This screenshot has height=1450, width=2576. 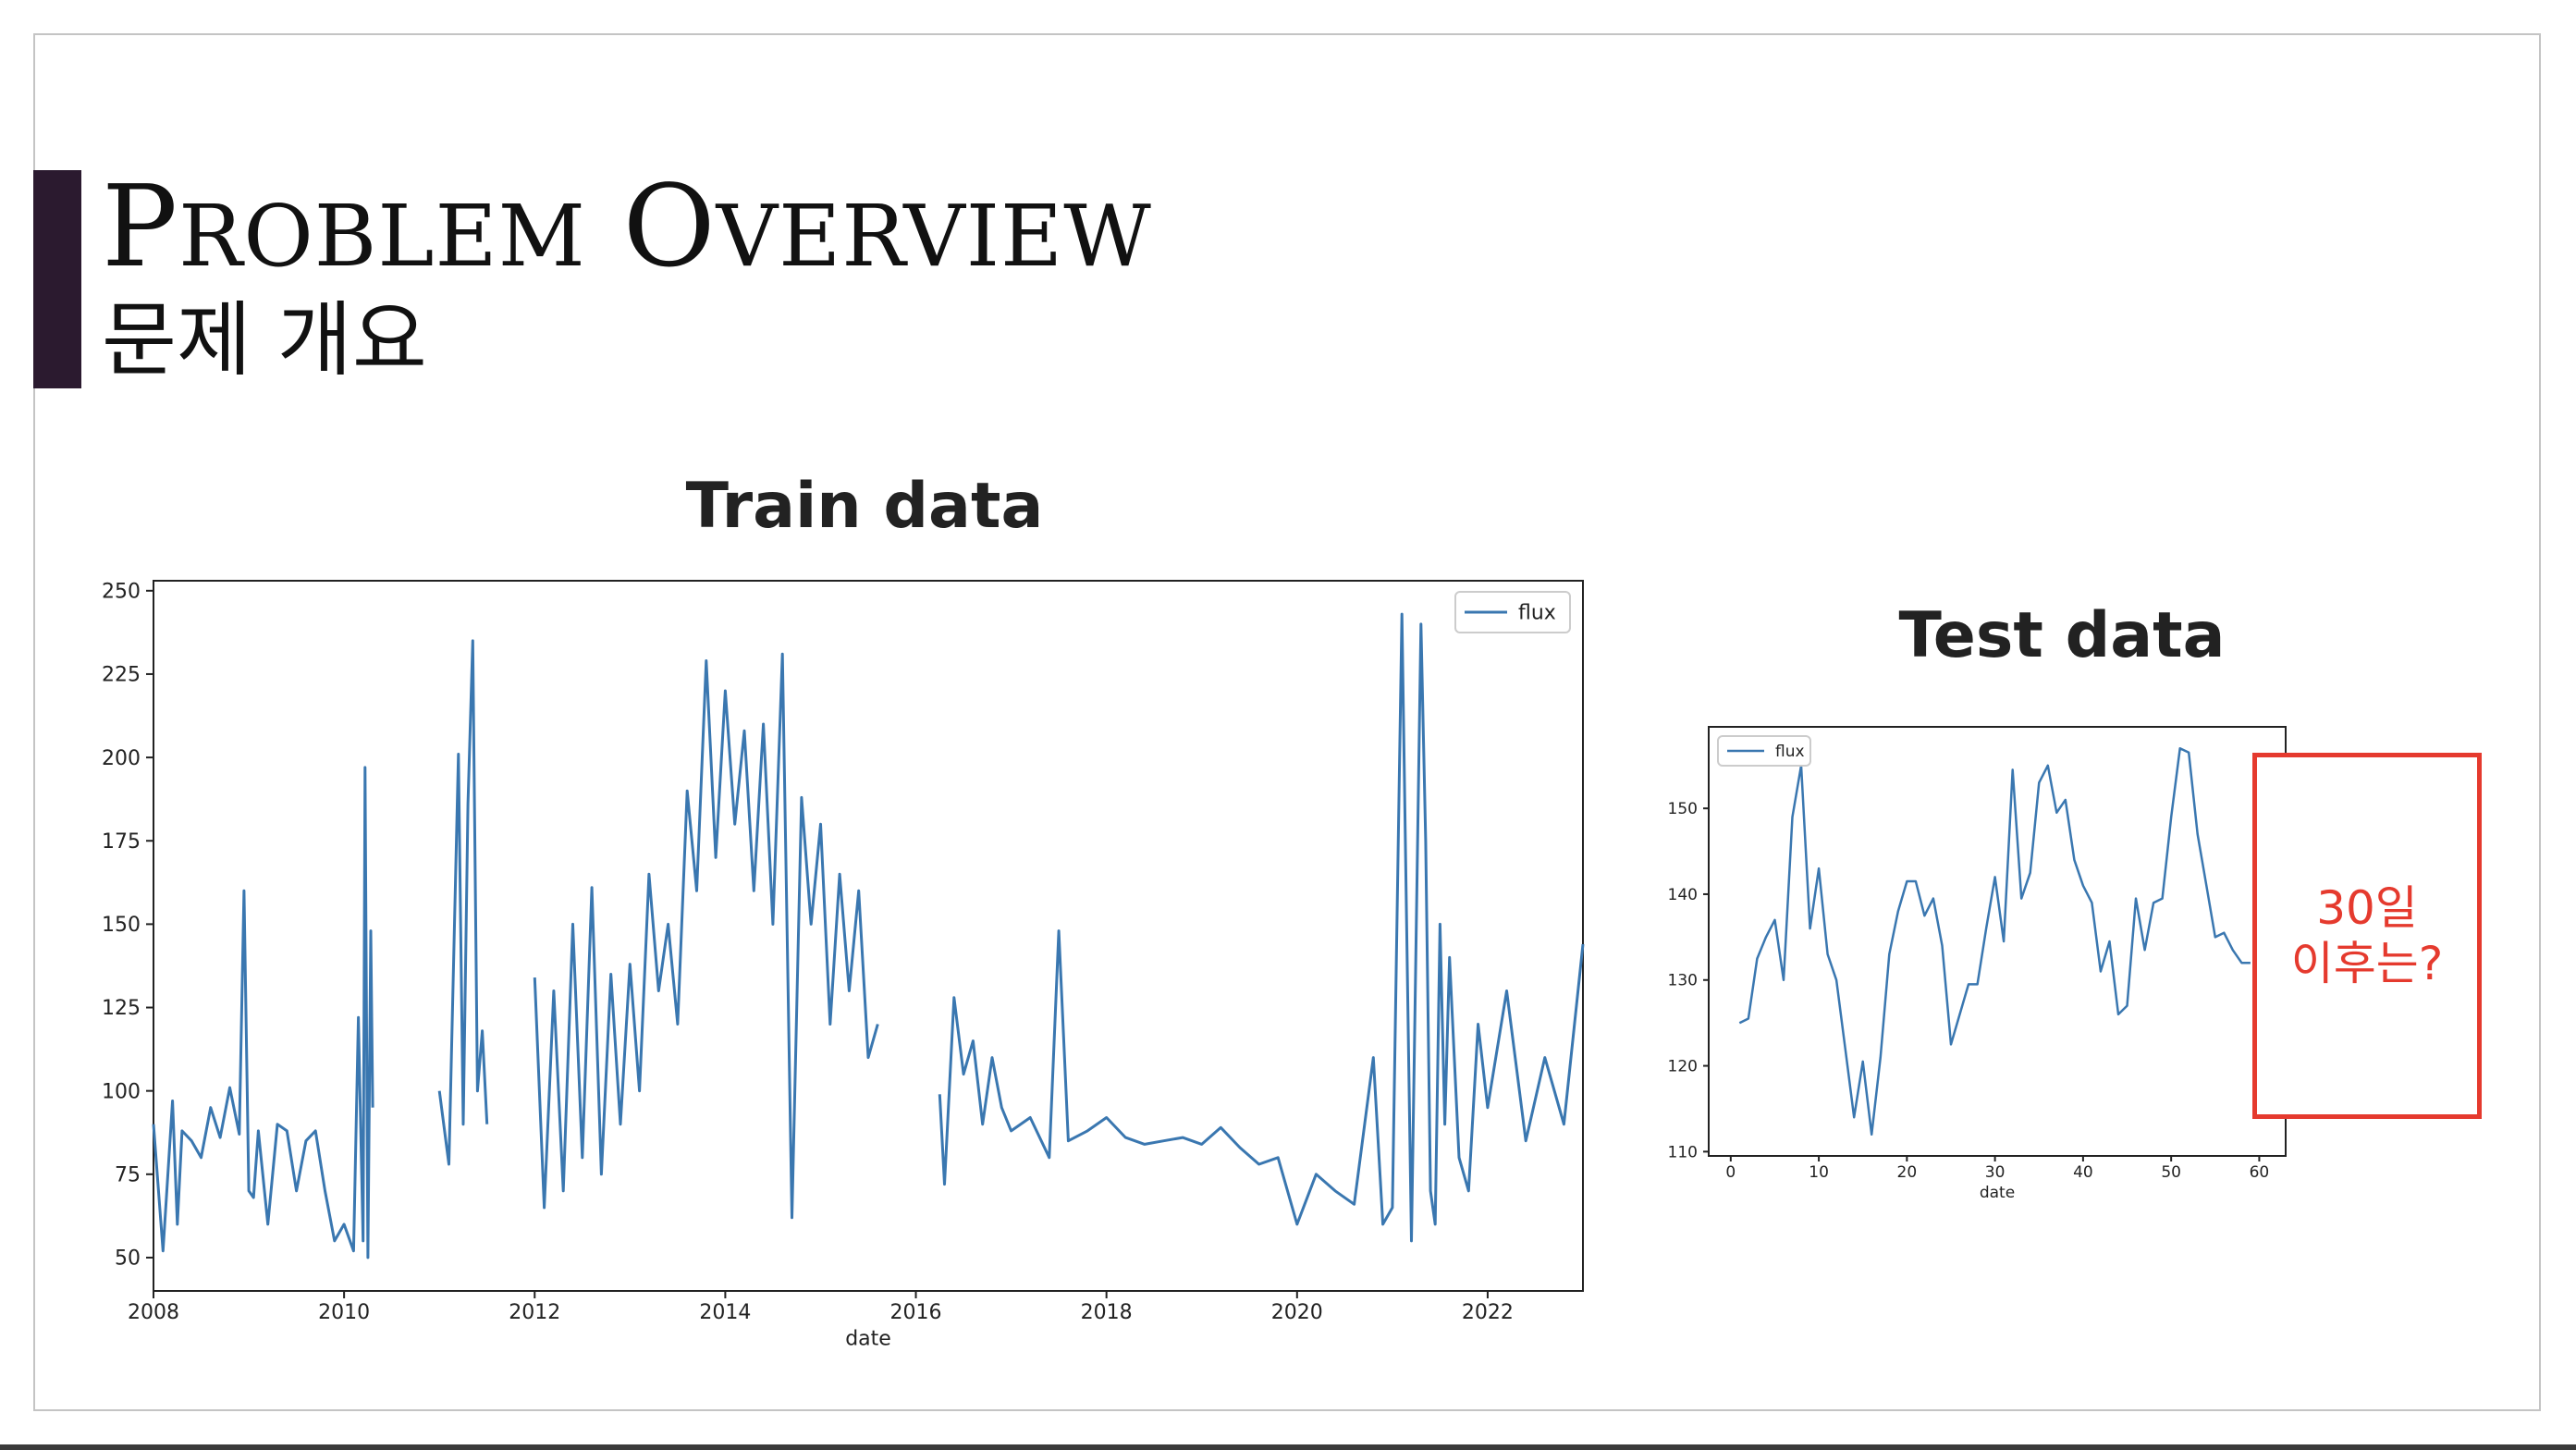 I want to click on x-tick-label: 40, so click(x=2083, y=1172).